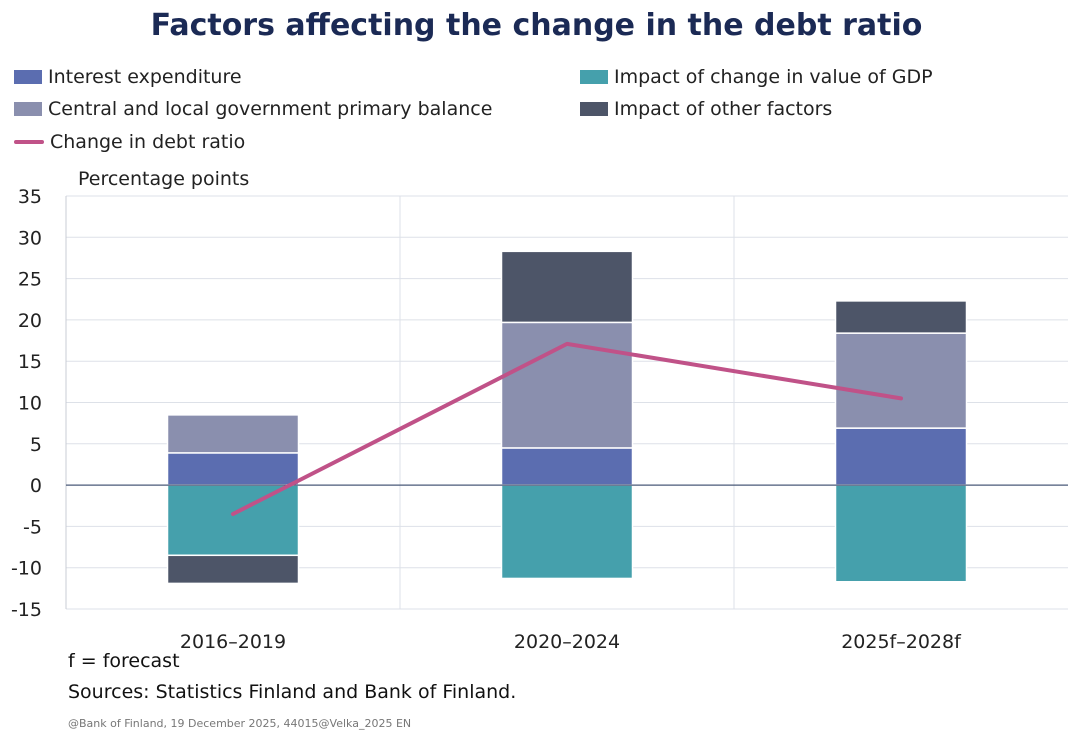 The height and width of the screenshot is (735, 1073). I want to click on legend-item-other: Impact of other factors, so click(706, 109).